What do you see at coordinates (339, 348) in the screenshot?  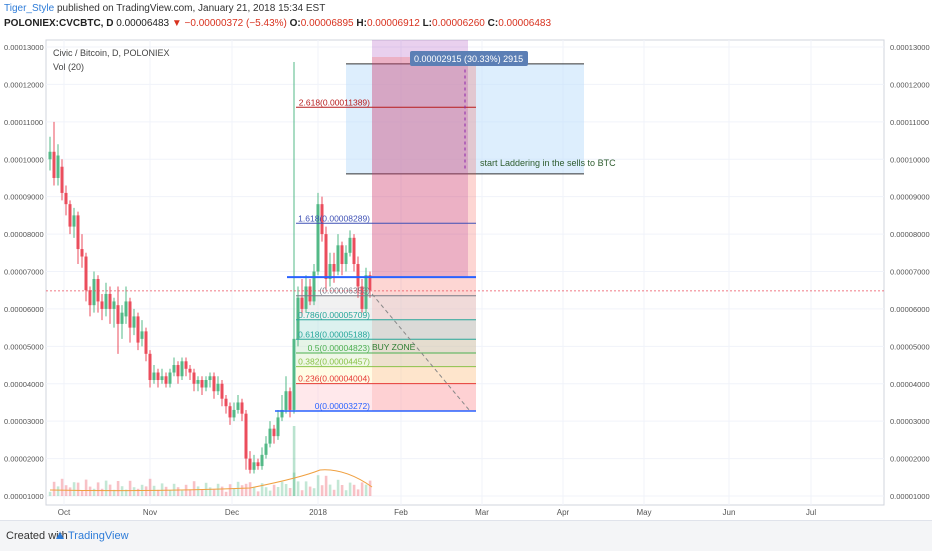 I see `fib-label: 0.5(0.00004823)` at bounding box center [339, 348].